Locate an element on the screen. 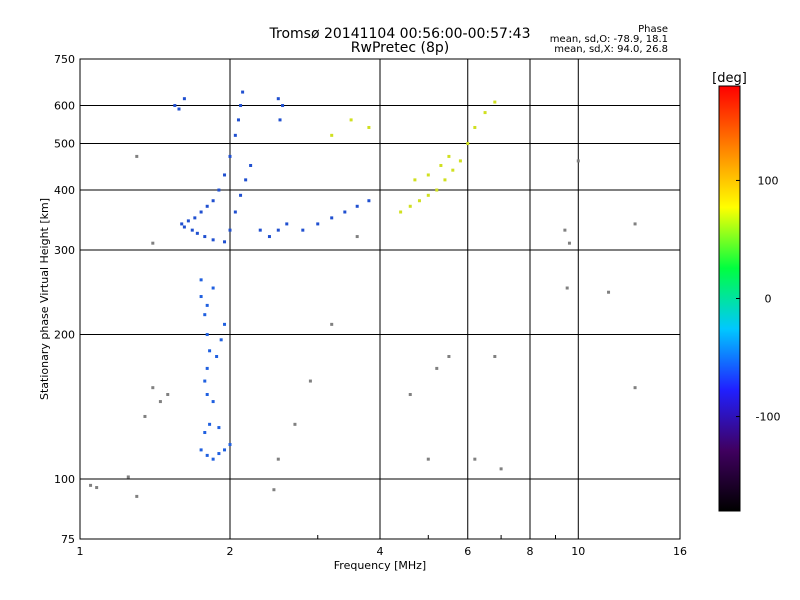 The image size is (800, 600). x-tick-label: 2 is located at coordinates (230, 551).